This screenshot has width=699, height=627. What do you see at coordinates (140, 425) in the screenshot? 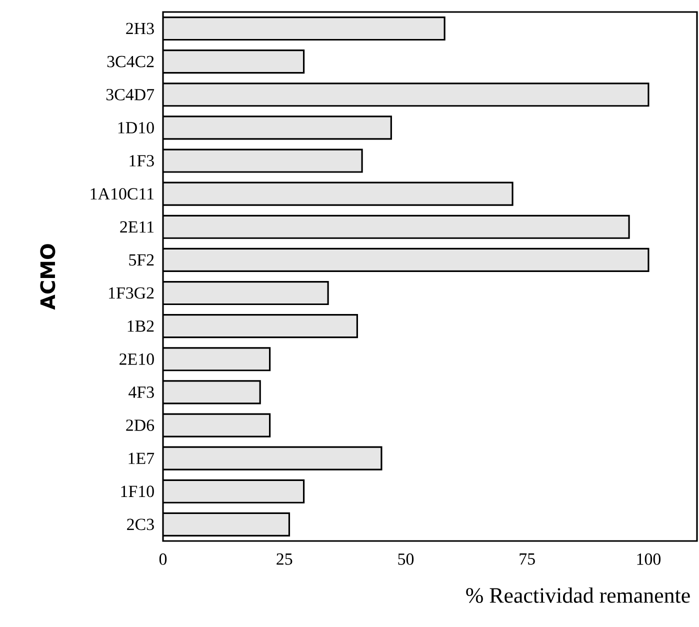
I see `y-tick-label: 2D6` at bounding box center [140, 425].